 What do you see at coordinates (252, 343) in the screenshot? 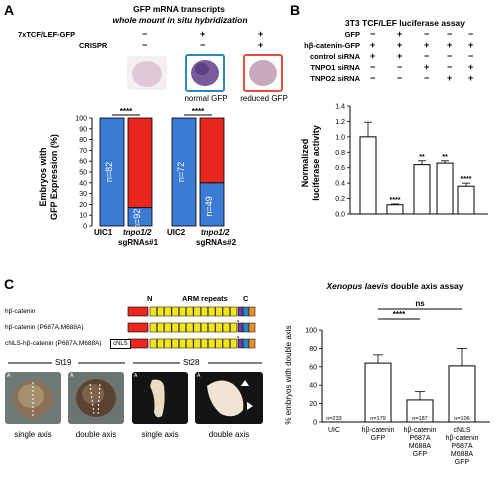
I see `tail-tag` at bounding box center [252, 343].